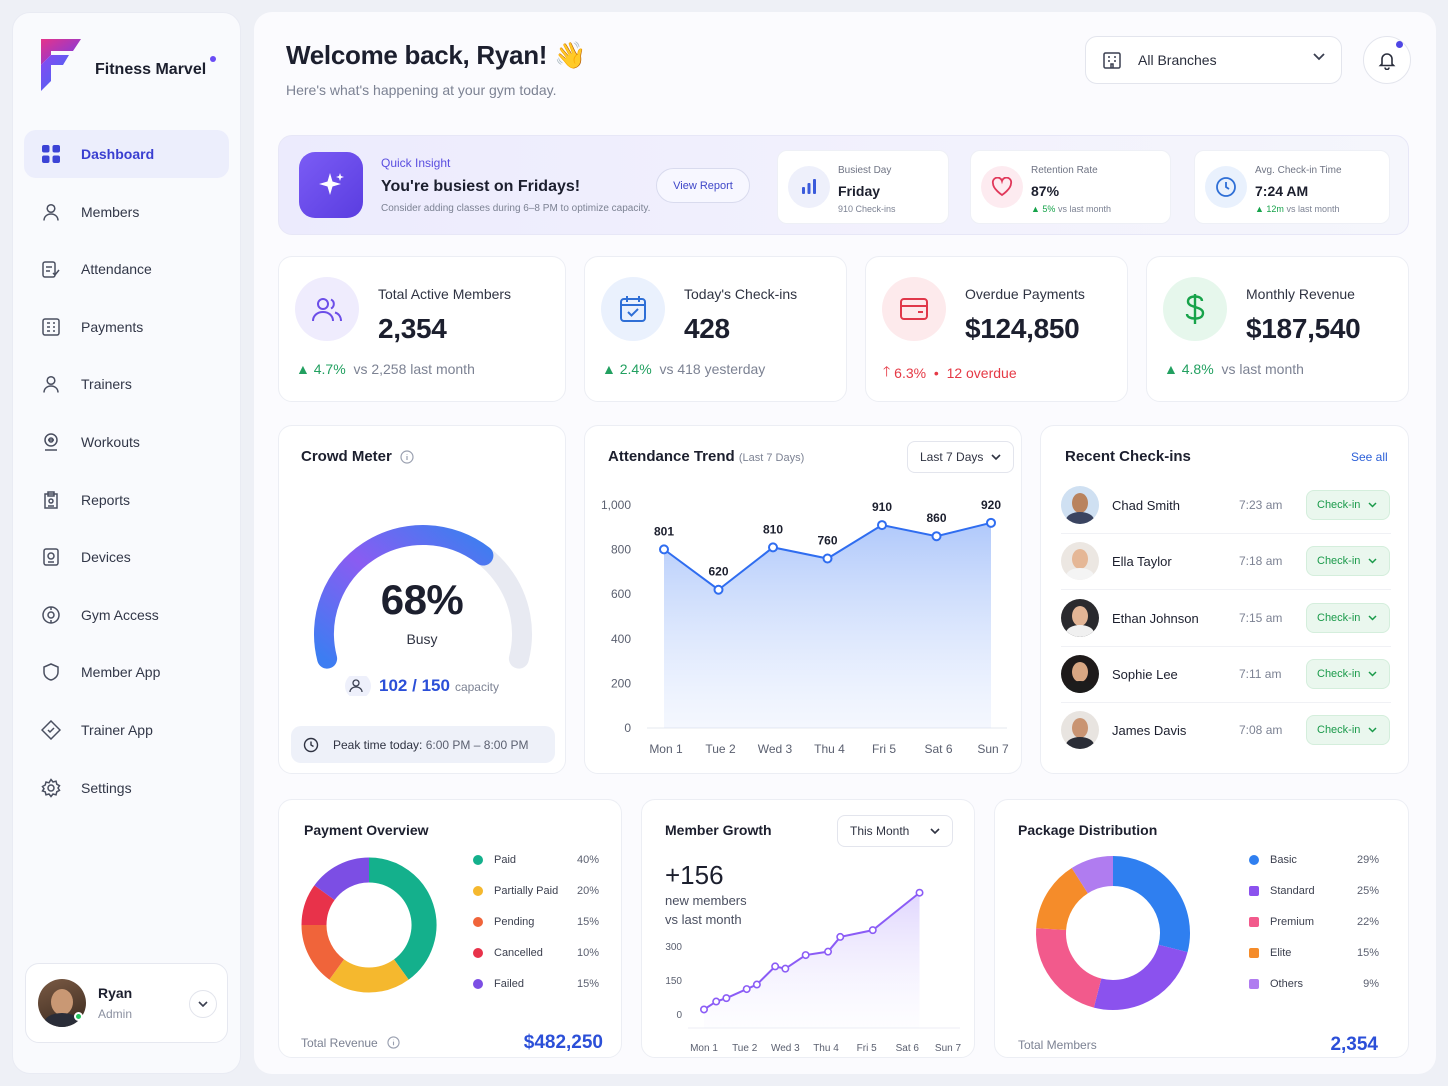  Describe the element at coordinates (703, 919) in the screenshot. I see `growth-line2: vs last month` at that location.